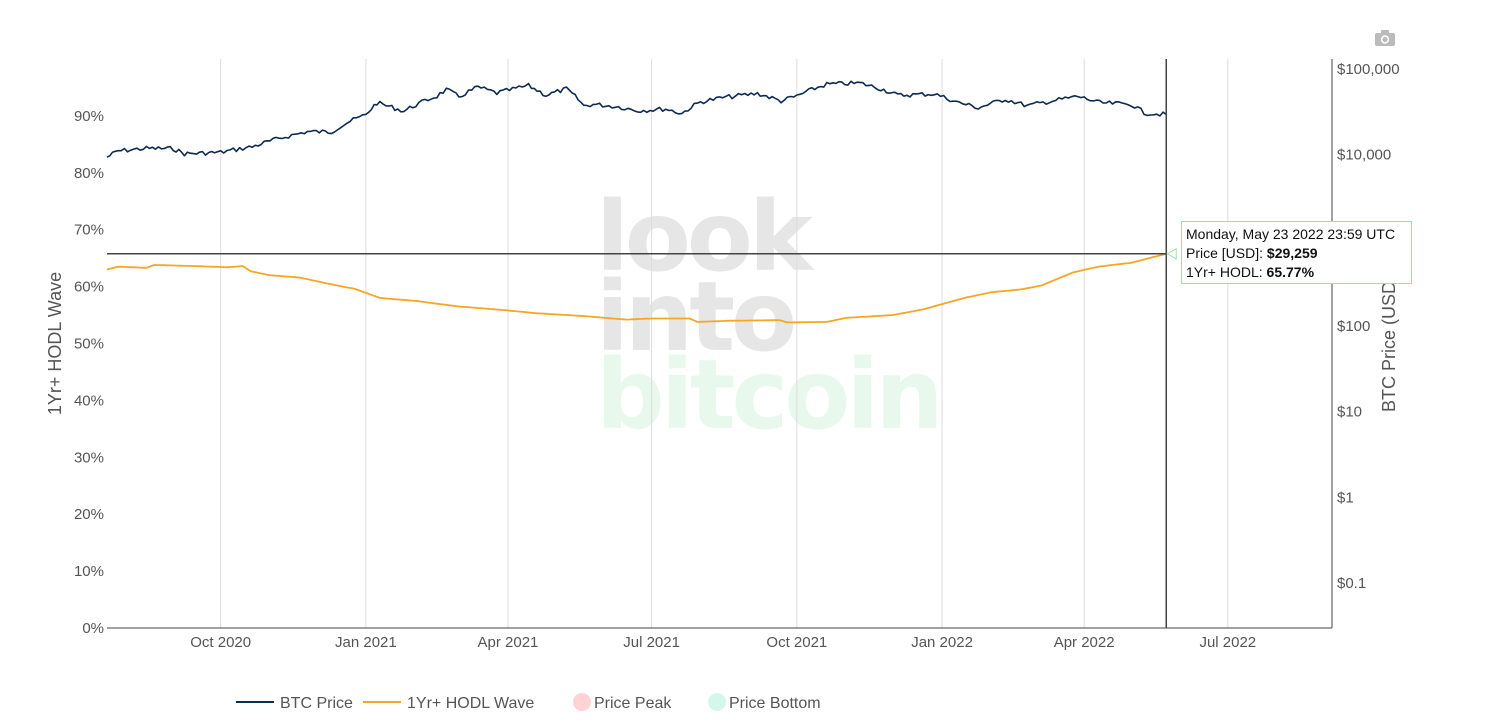 This screenshot has height=726, width=1508. Describe the element at coordinates (89, 230) in the screenshot. I see `y-left-tick-label: 70%` at that location.